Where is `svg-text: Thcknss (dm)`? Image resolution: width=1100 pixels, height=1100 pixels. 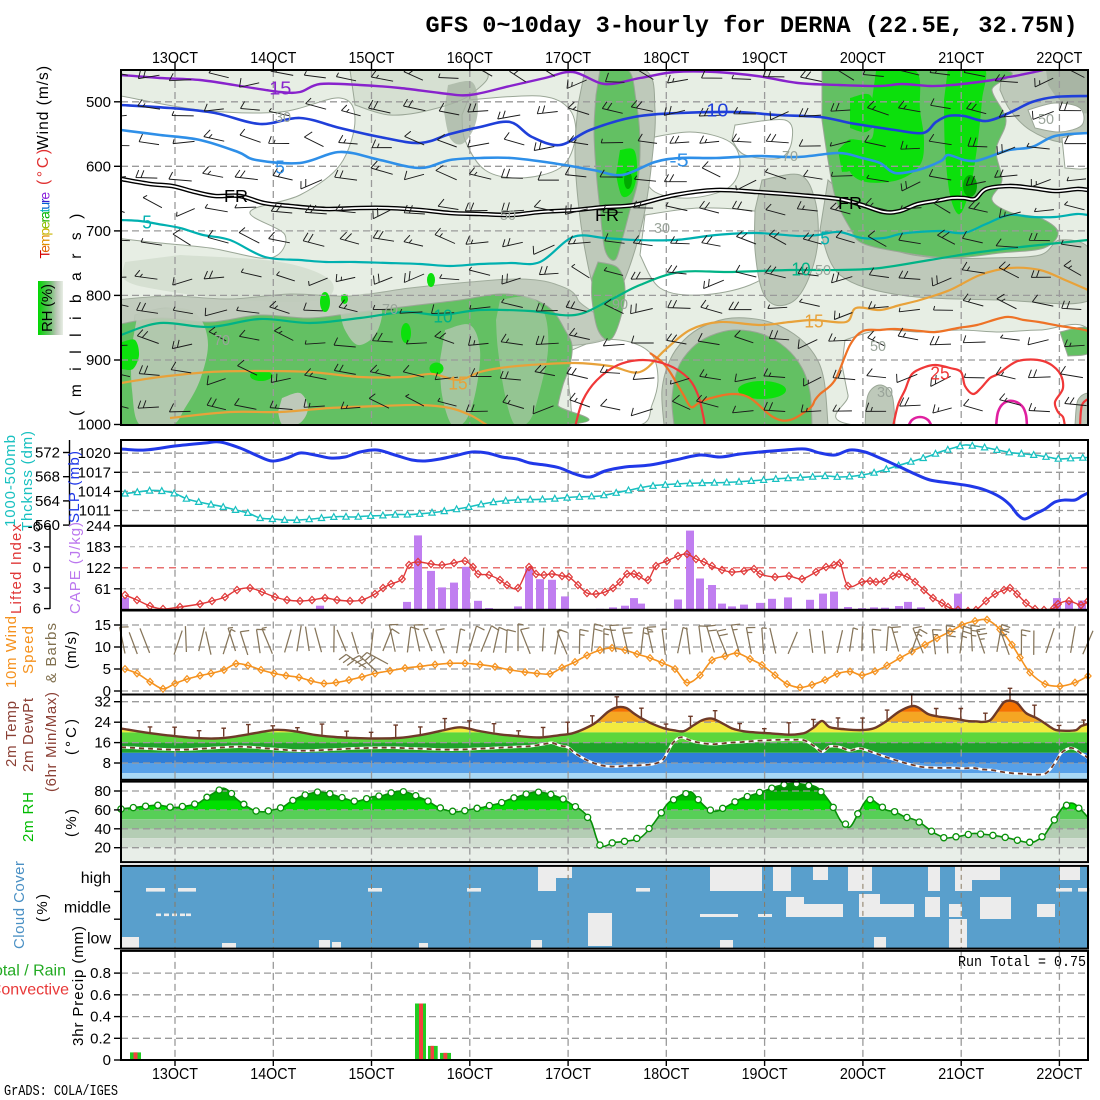 svg-text: Thcknss (dm) is located at coordinates (27, 481).